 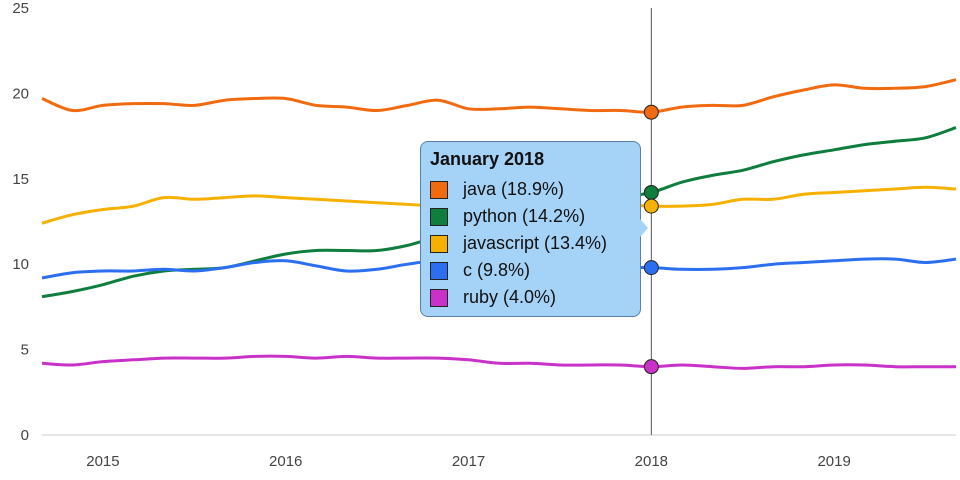 I want to click on tooltip-label-c: c (9.8%), so click(x=497, y=270).